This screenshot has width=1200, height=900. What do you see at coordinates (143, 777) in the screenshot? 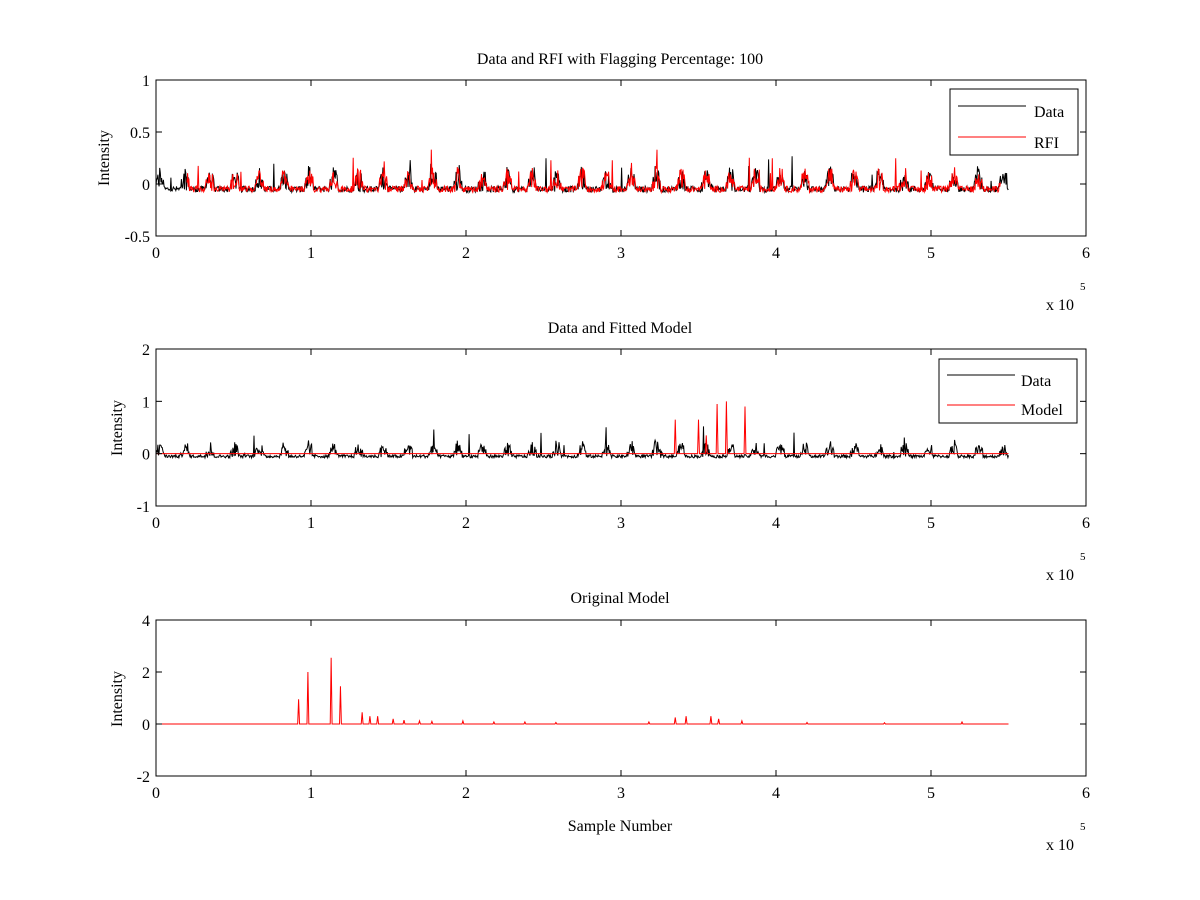
I see `y-tick-label: -2` at bounding box center [143, 777].